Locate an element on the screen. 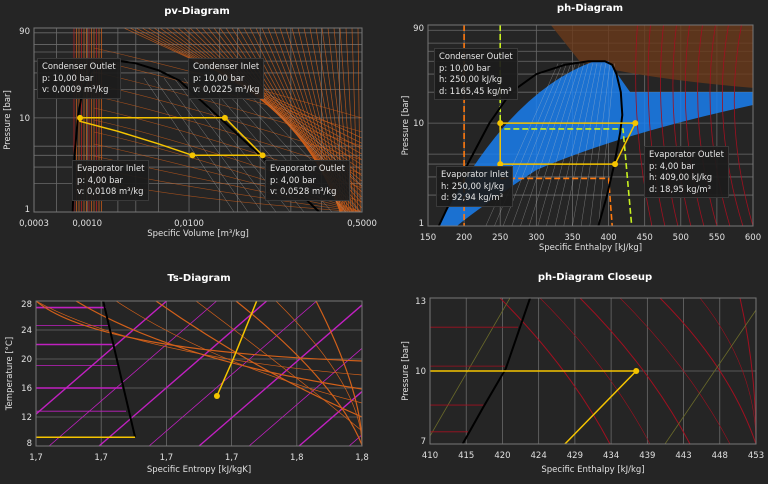  chart-title: ph-Diagram Closeup is located at coordinates (595, 277).